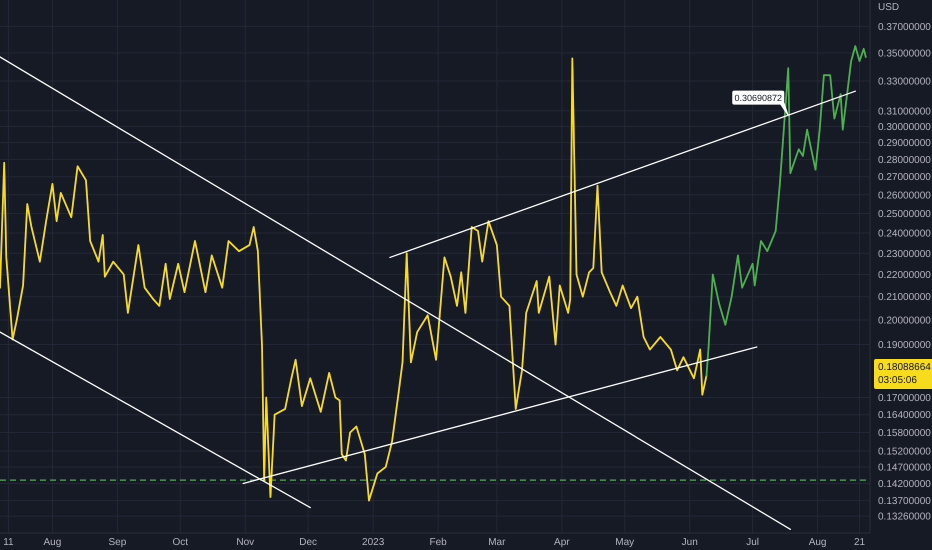  I want to click on text: 03:05:06, so click(898, 380).